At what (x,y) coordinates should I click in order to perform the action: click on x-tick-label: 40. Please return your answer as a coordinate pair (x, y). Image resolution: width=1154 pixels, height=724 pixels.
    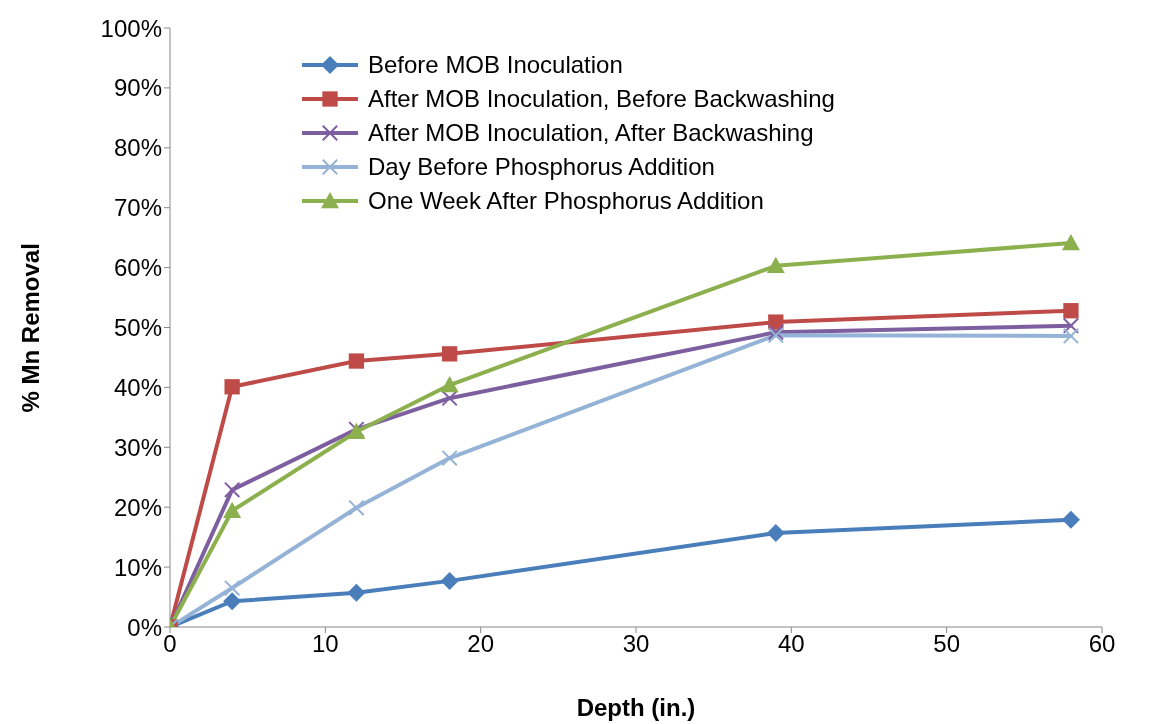
    Looking at the image, I should click on (791, 644).